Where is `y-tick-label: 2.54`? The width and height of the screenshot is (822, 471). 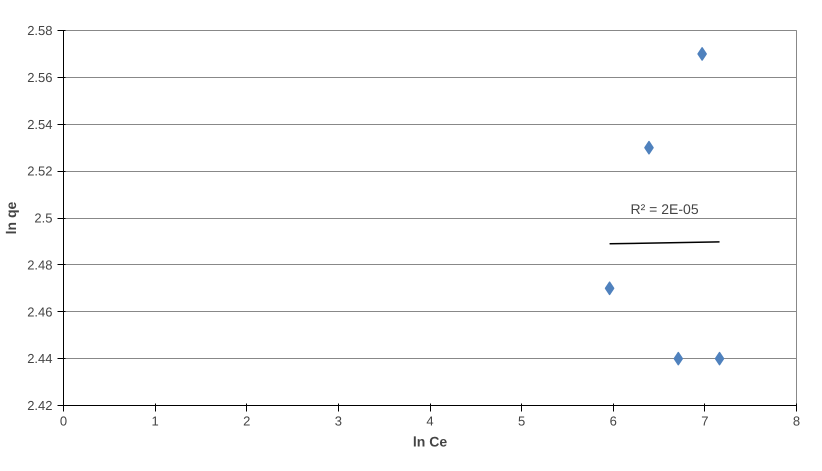
y-tick-label: 2.54 is located at coordinates (40, 124).